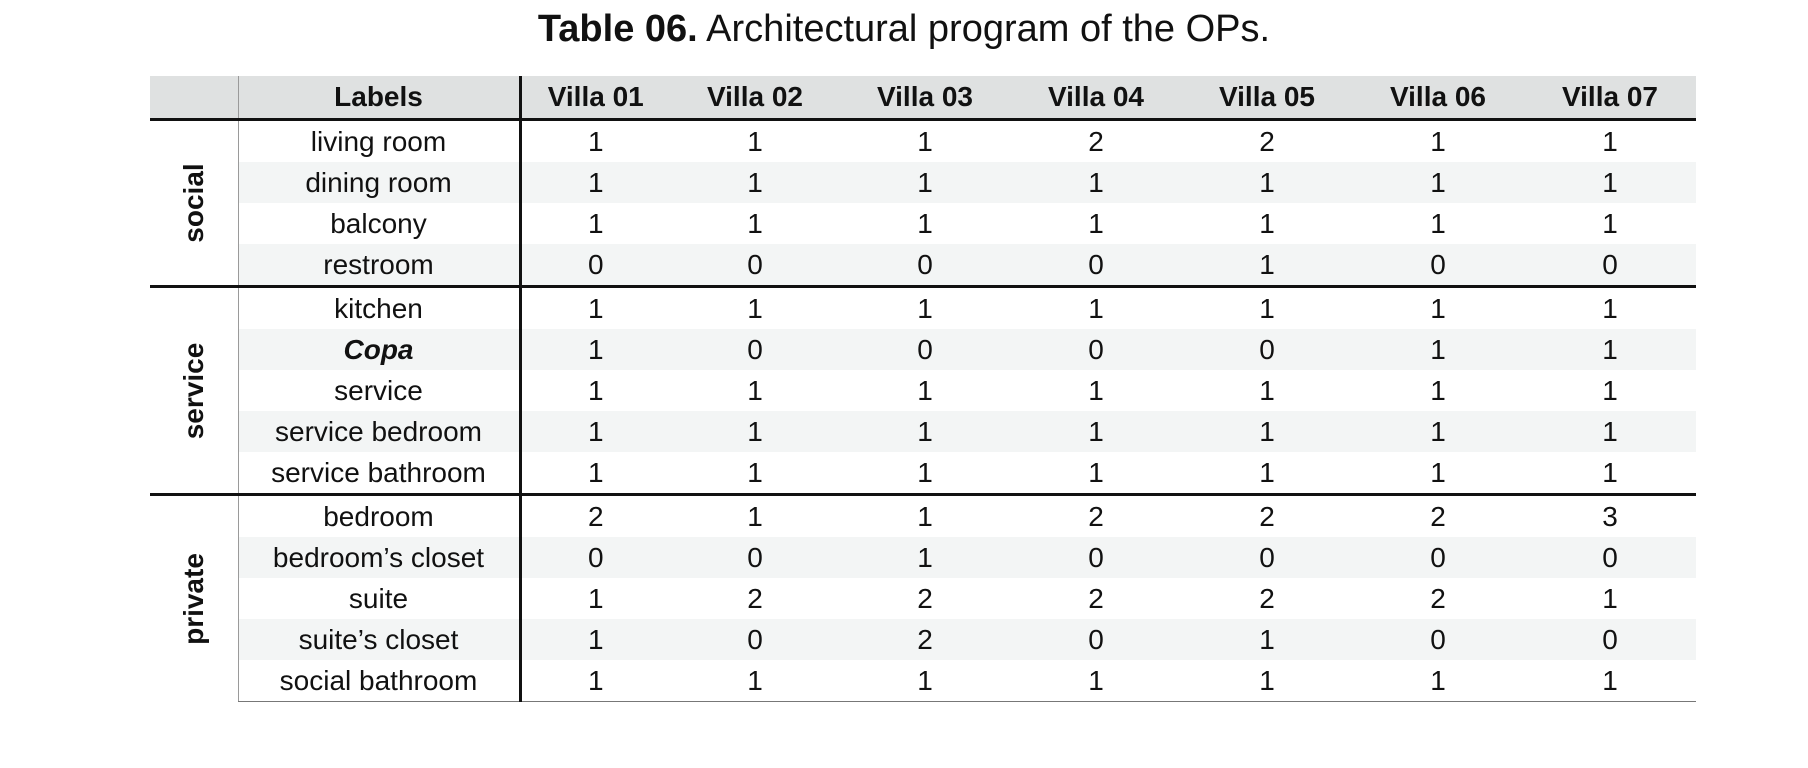 The height and width of the screenshot is (768, 1808). Describe the element at coordinates (923, 349) in the screenshot. I see `table-row: Copa 1 0 0 0 0 1 1` at that location.